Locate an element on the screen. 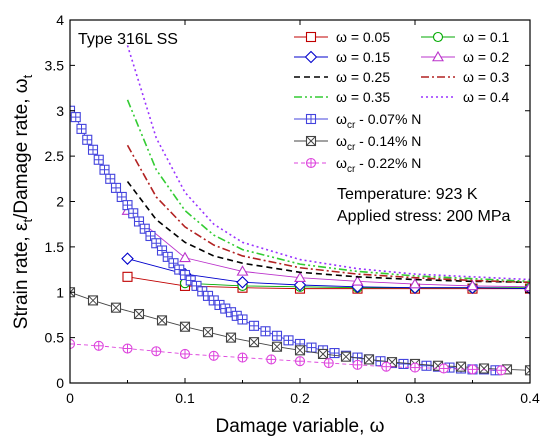 The image size is (550, 445). y-tick-label: 3.5 is located at coordinates (55, 65).